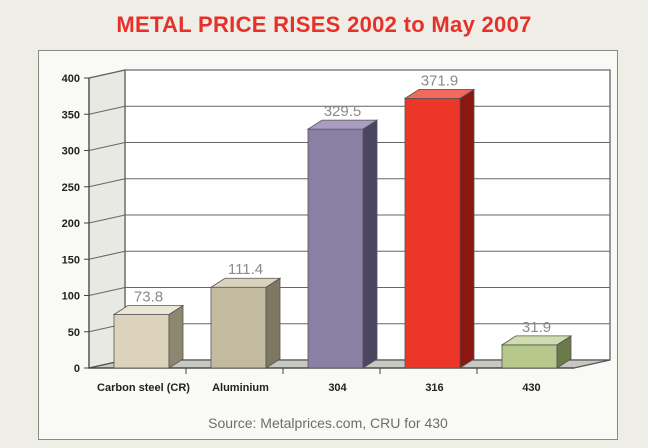 The height and width of the screenshot is (448, 648). I want to click on y-tick-label: 400, so click(71, 79).